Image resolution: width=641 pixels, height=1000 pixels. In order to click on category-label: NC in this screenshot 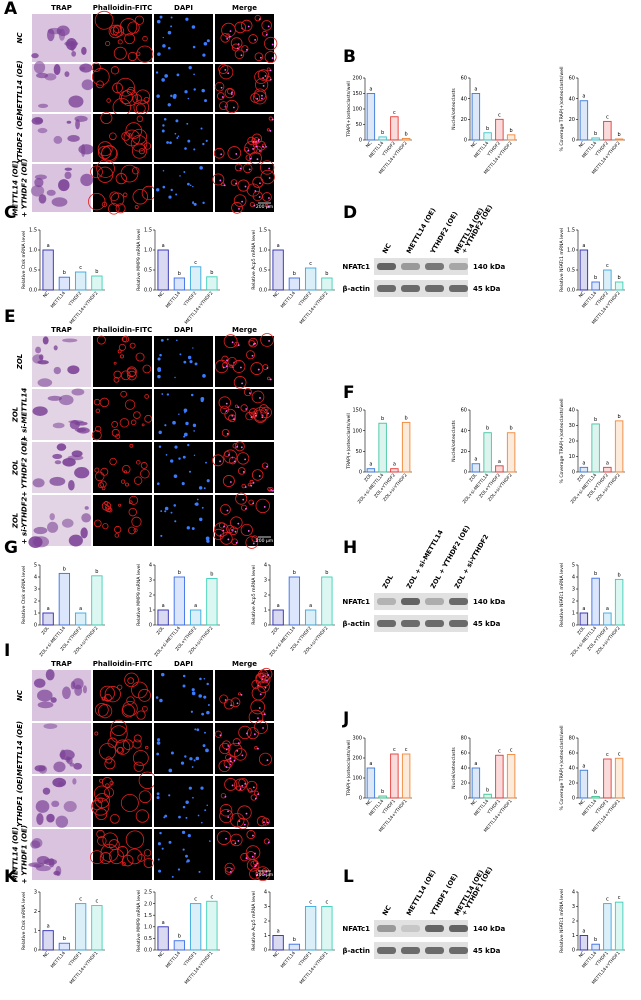, I will do `click(582, 144)`.